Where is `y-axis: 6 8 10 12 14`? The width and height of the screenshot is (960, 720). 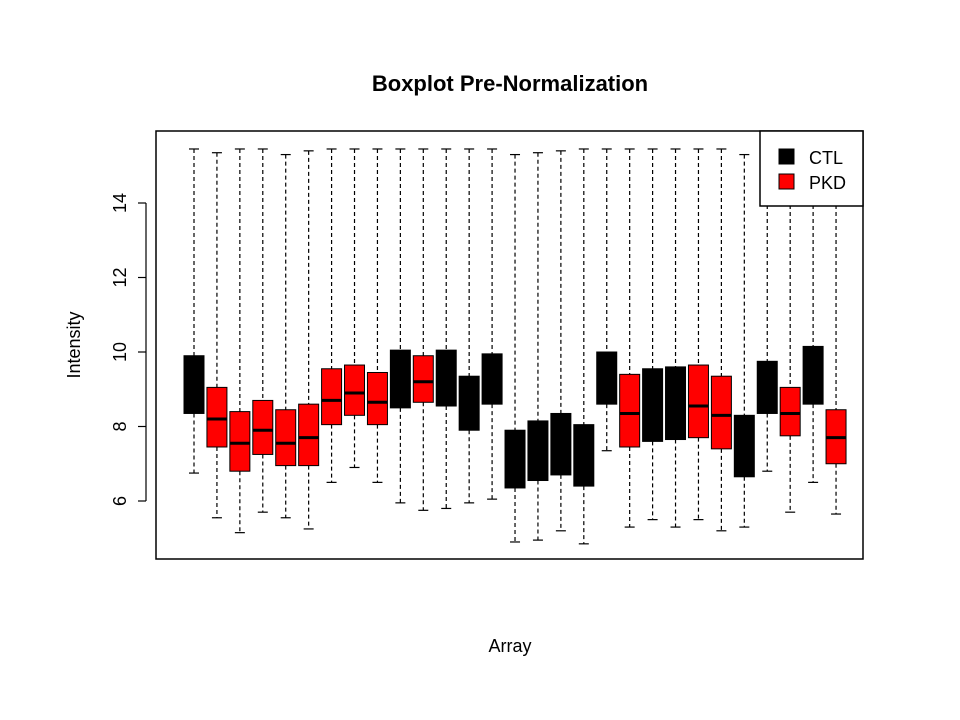 y-axis: 6 8 10 12 14 is located at coordinates (128, 349).